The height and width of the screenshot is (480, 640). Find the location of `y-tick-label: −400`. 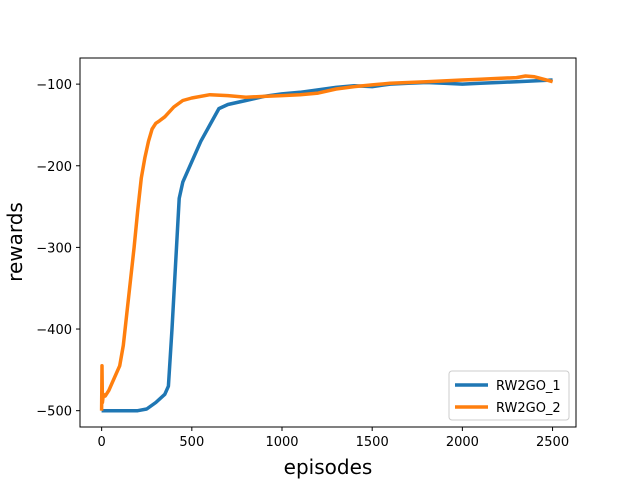

y-tick-label: −400 is located at coordinates (54, 330).